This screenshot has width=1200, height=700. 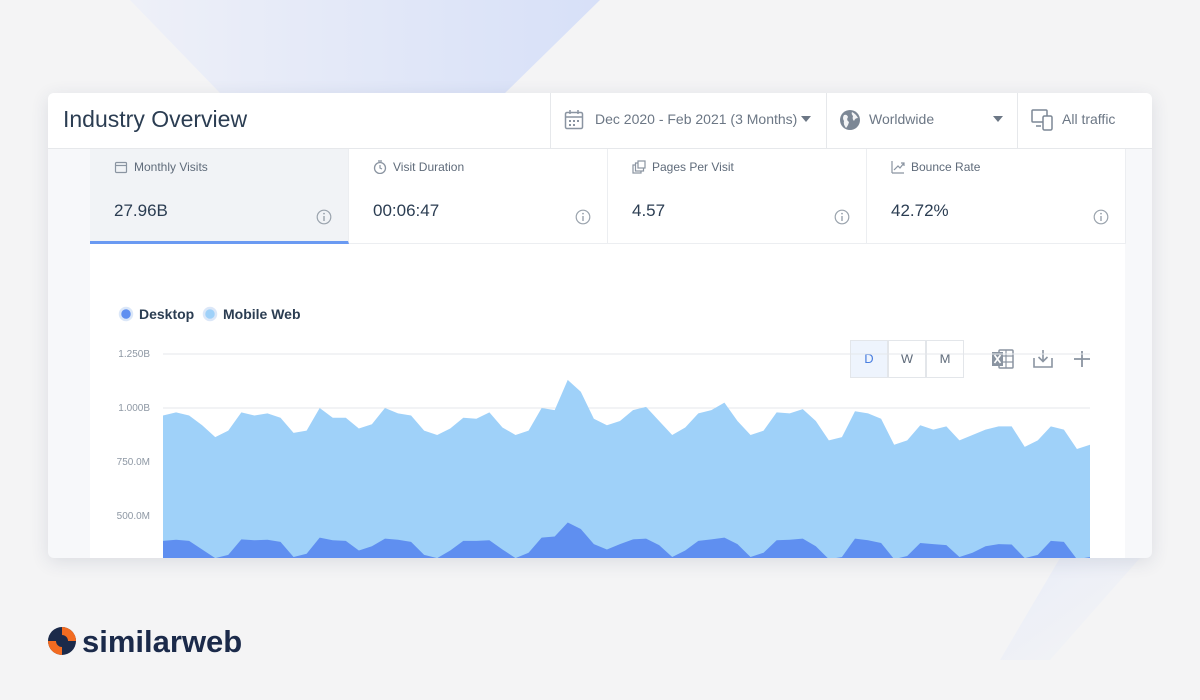 What do you see at coordinates (1003, 359) in the screenshot?
I see `excel-export-icon` at bounding box center [1003, 359].